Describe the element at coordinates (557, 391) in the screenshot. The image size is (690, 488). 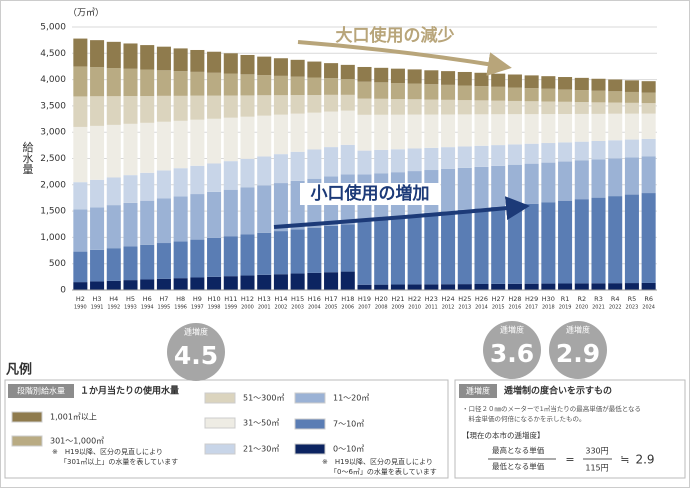
I see `info-heading: 逓増制の度合いを示すもの` at that location.